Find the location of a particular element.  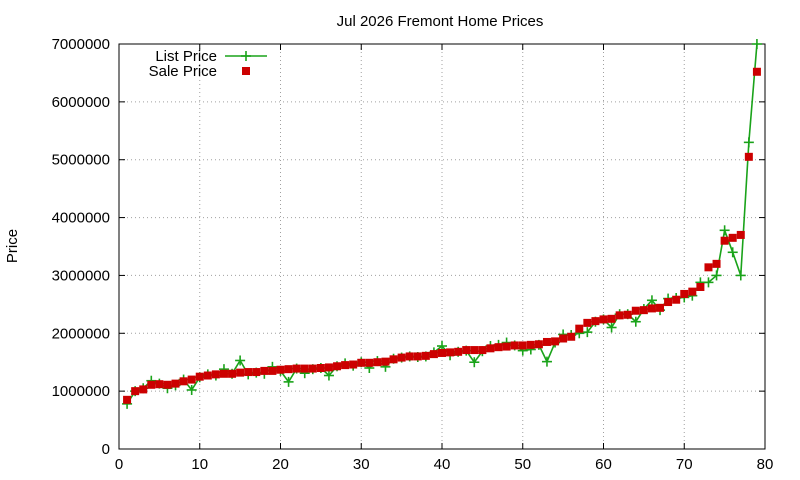

x-tick-label-3: 30 is located at coordinates (361, 464).